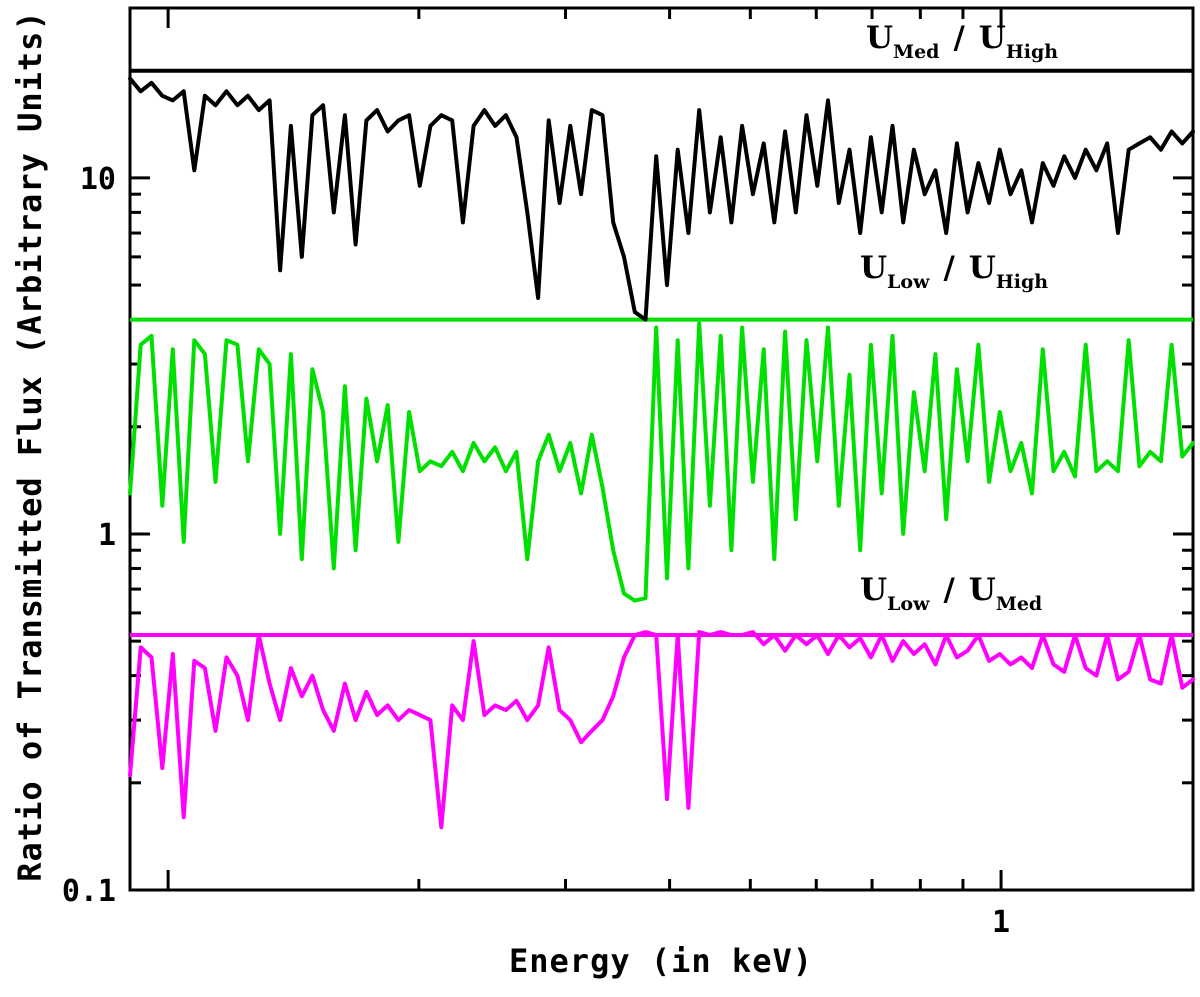 The image size is (1200, 997). Describe the element at coordinates (1019, 604) in the screenshot. I see `legend-ulow-umed-sub2: Med` at that location.